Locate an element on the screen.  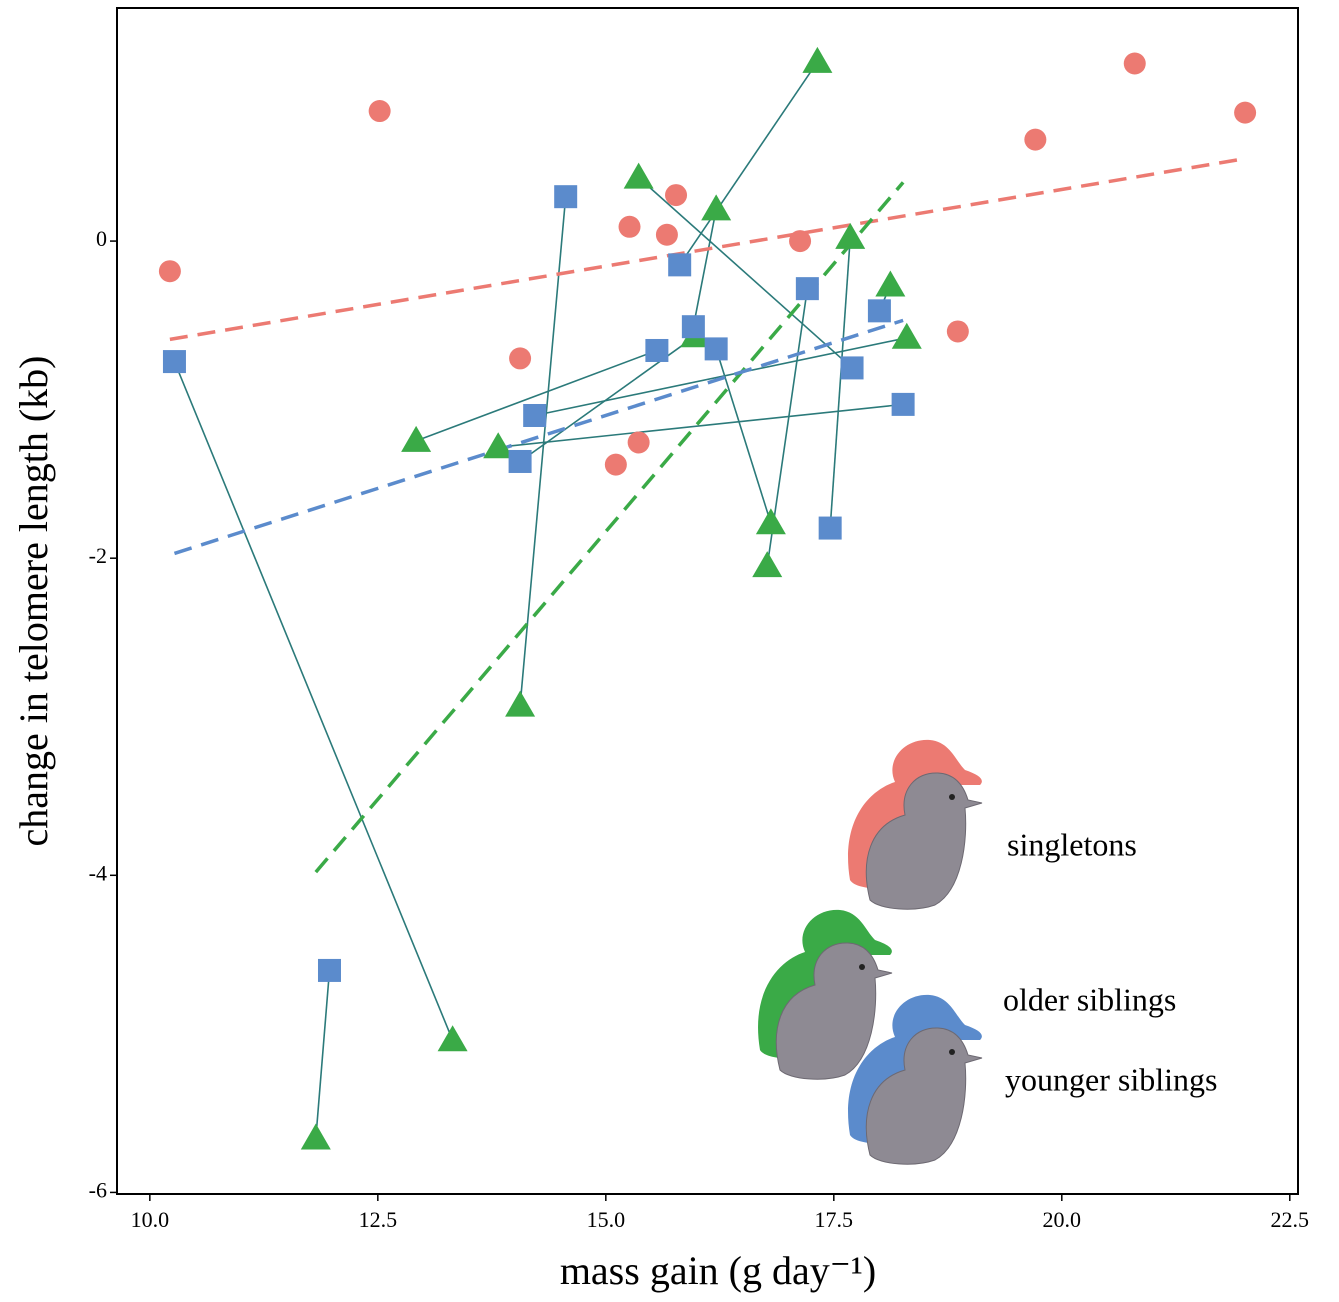
x-tick-label: 22.5 is located at coordinates (1290, 1219).